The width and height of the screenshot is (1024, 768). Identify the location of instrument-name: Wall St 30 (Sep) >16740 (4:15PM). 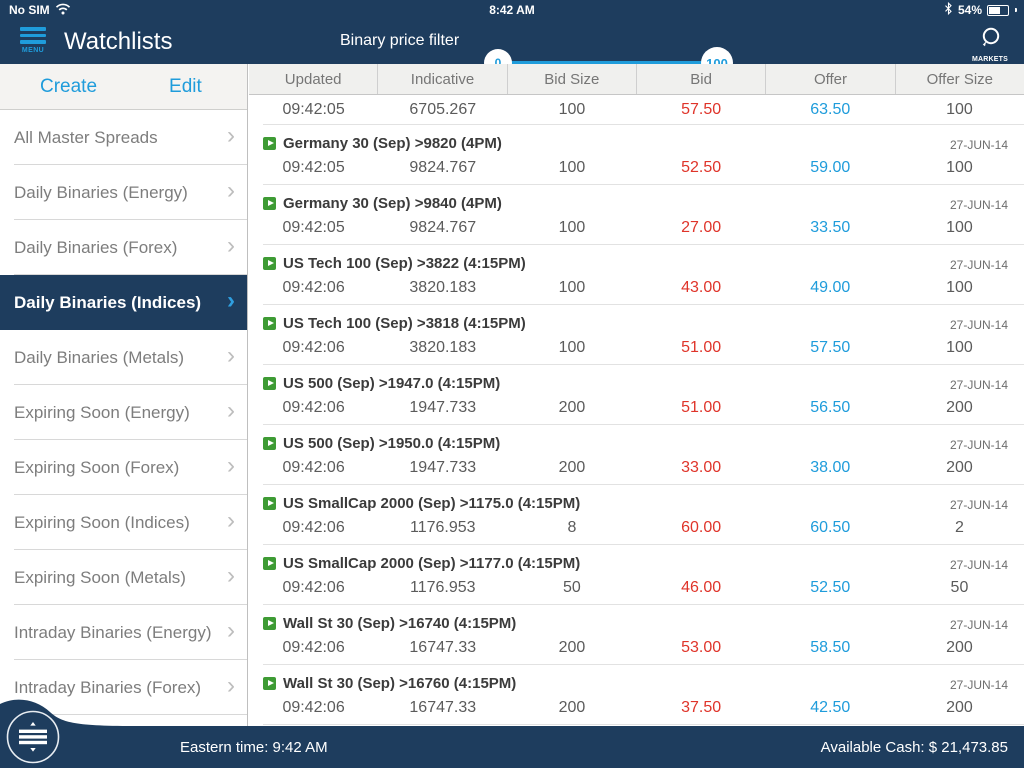
(400, 623).